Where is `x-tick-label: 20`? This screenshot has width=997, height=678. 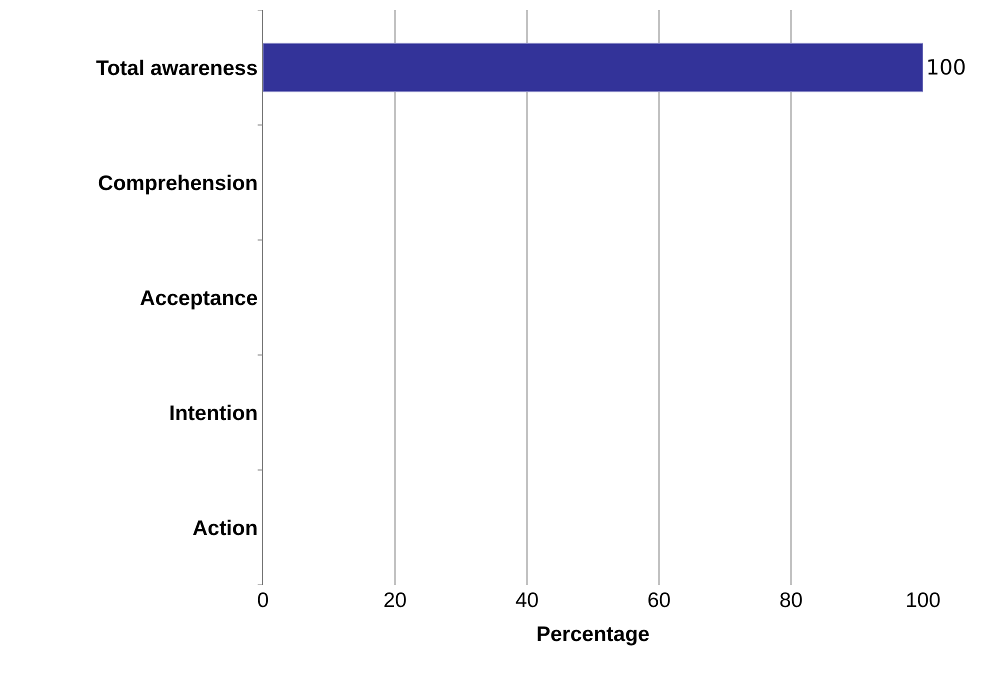
x-tick-label: 20 is located at coordinates (395, 600).